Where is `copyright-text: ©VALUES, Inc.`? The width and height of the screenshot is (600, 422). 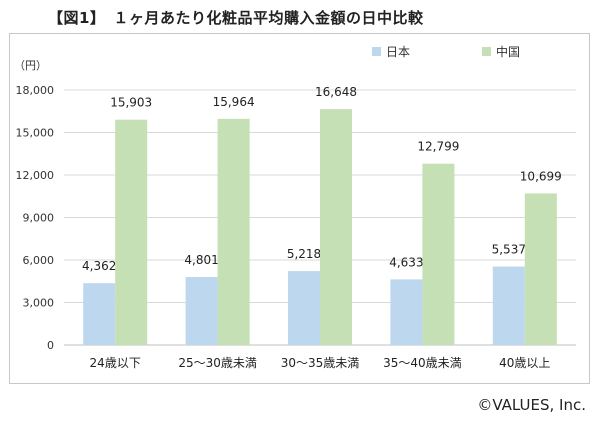 copyright-text: ©VALUES, Inc. is located at coordinates (531, 405).